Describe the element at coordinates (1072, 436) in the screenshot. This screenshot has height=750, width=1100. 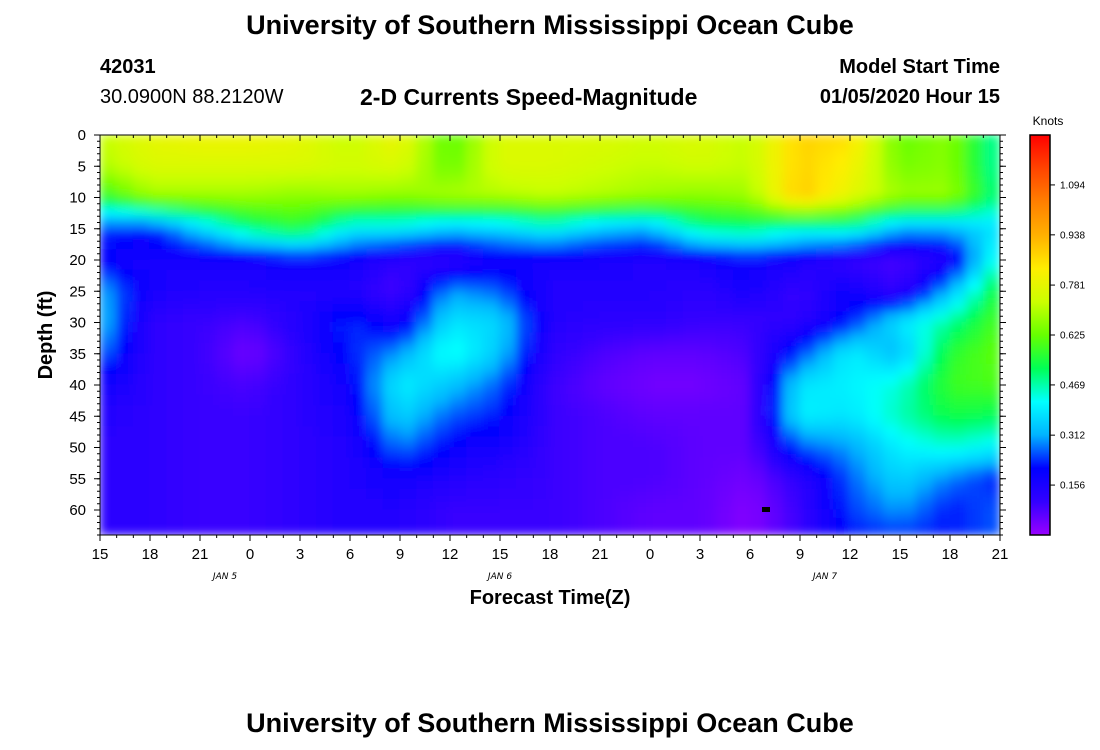
I see `colorbar-tick-label: 0.312` at that location.